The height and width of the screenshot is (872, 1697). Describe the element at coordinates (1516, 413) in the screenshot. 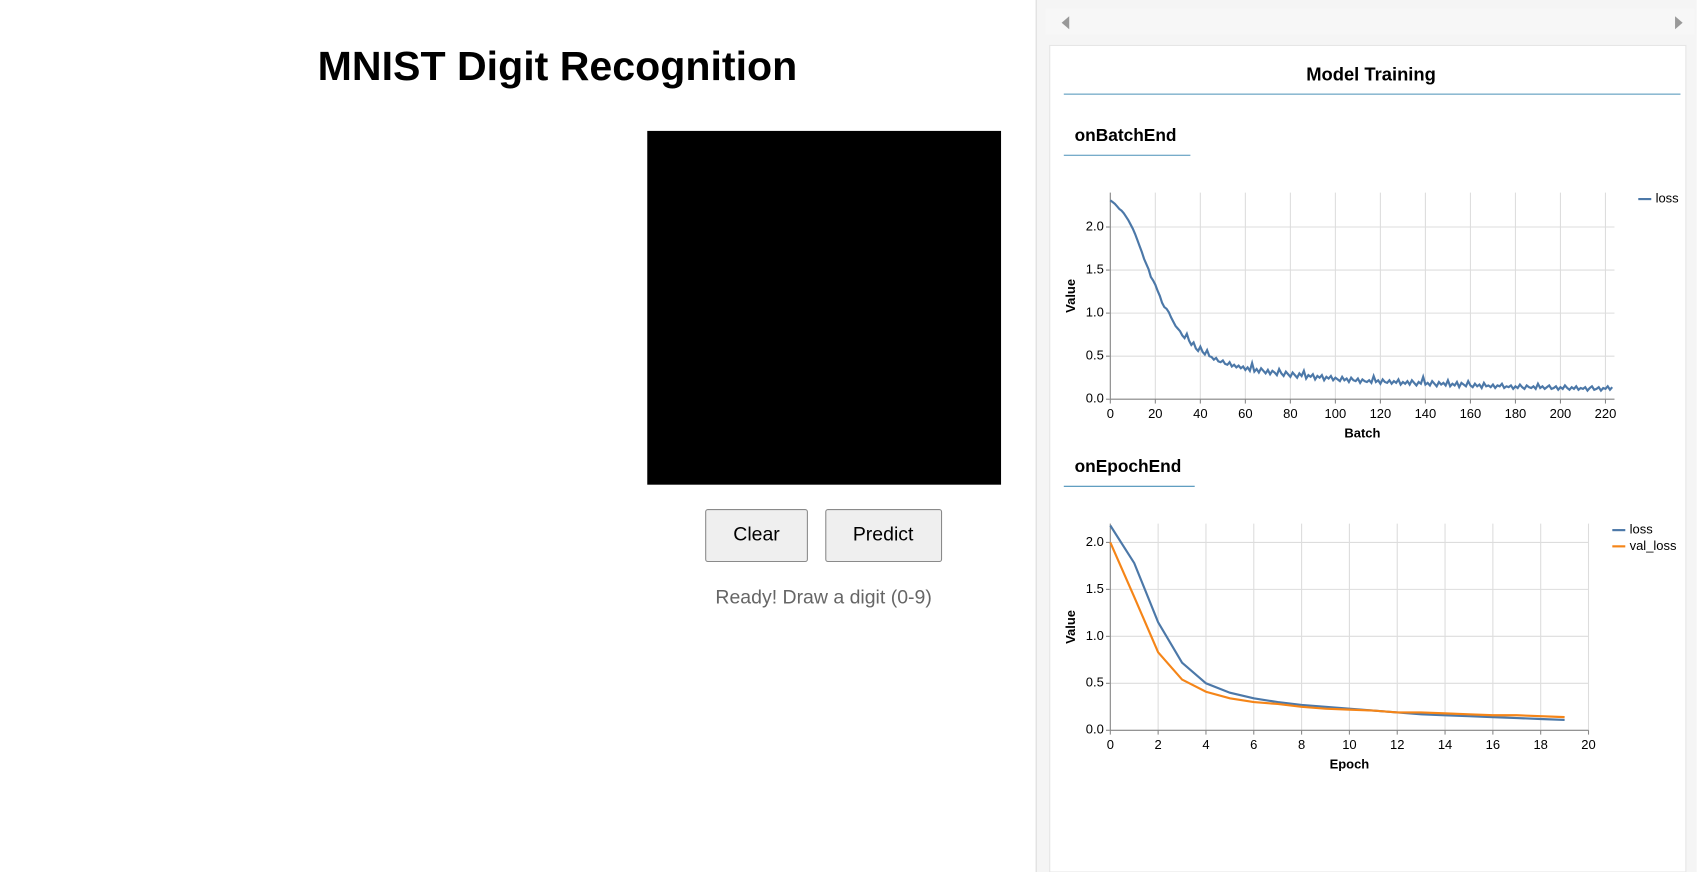

I see `x-tick-label: 180` at that location.